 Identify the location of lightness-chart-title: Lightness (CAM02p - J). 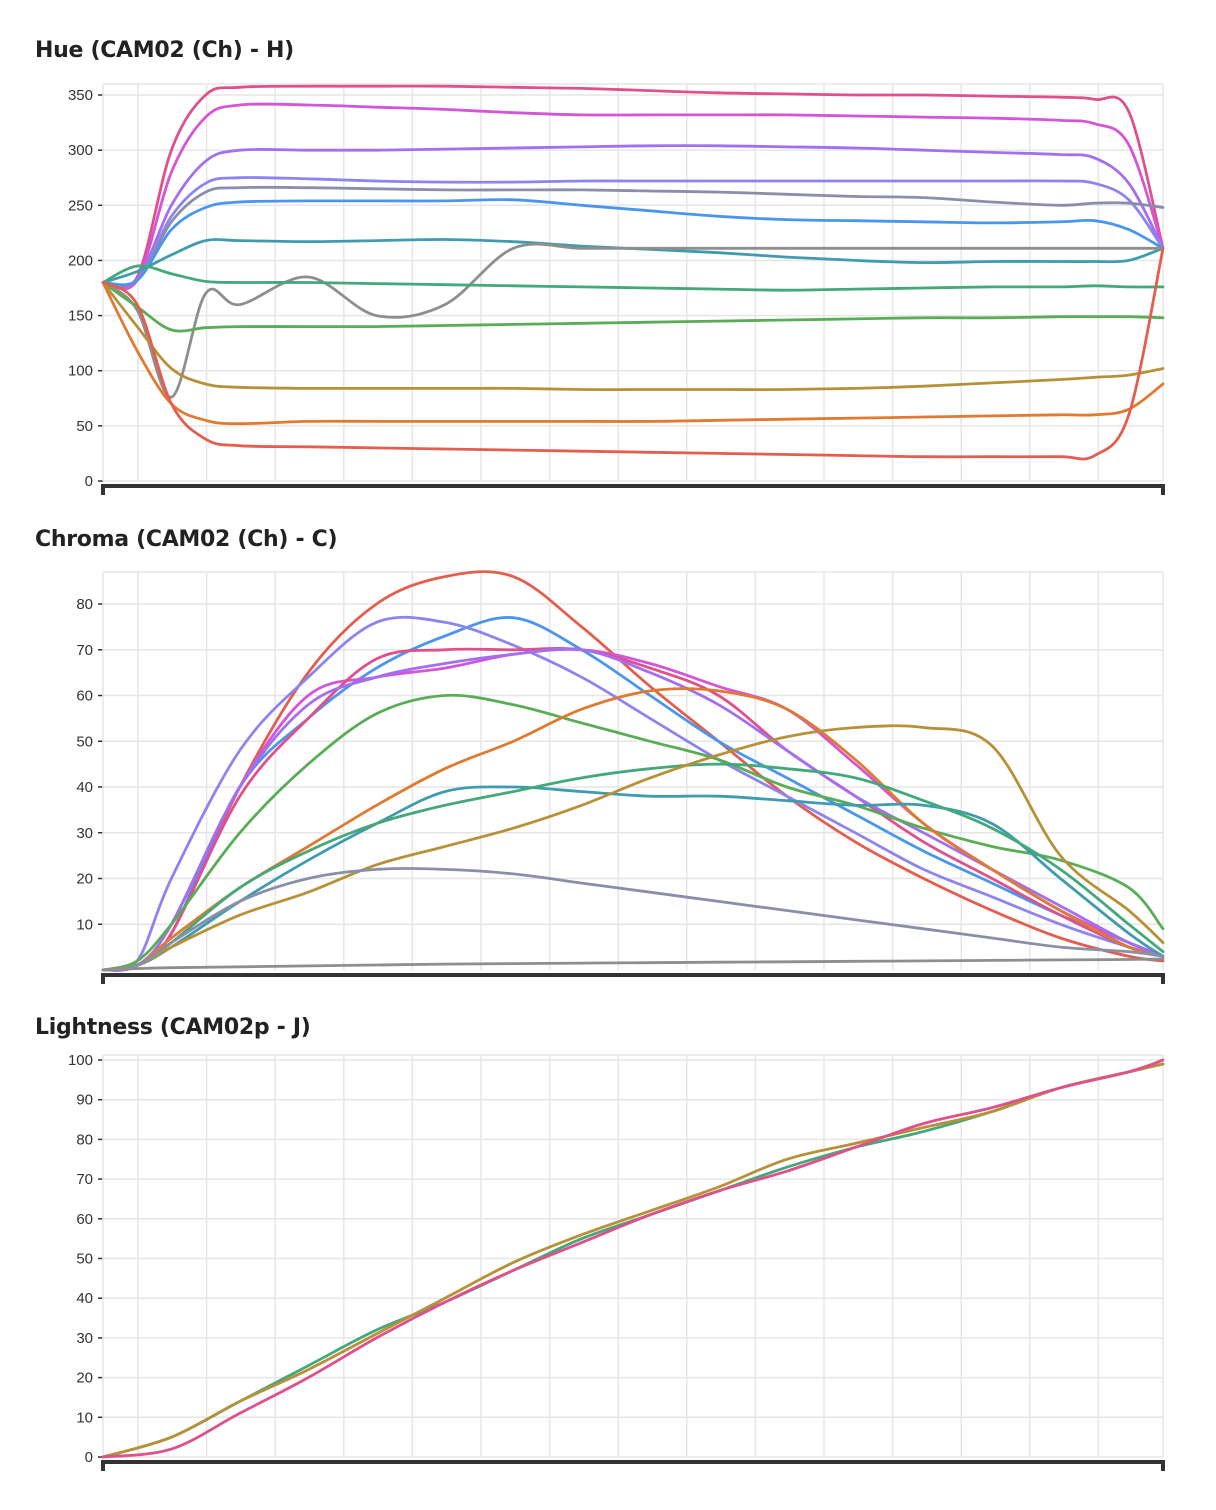
(173, 1027).